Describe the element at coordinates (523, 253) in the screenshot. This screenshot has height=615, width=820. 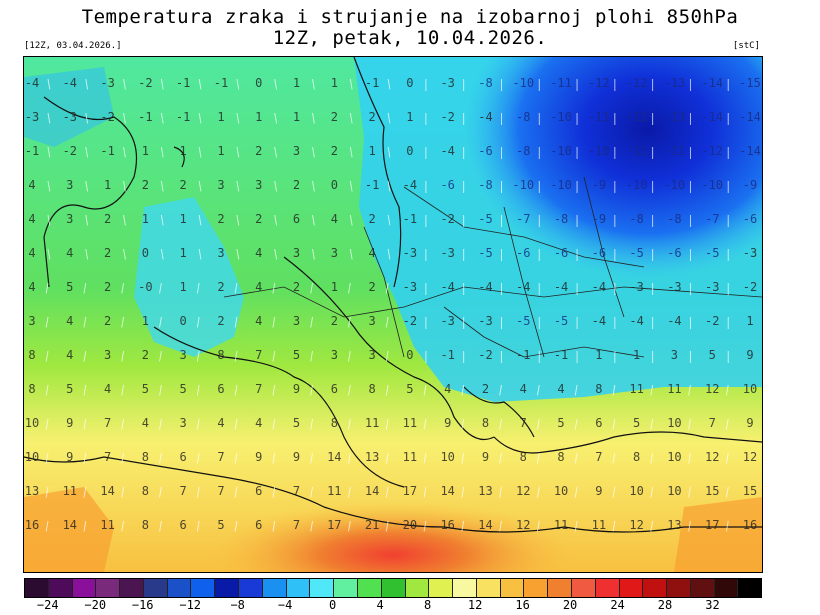
I see `value-label: -6` at that location.